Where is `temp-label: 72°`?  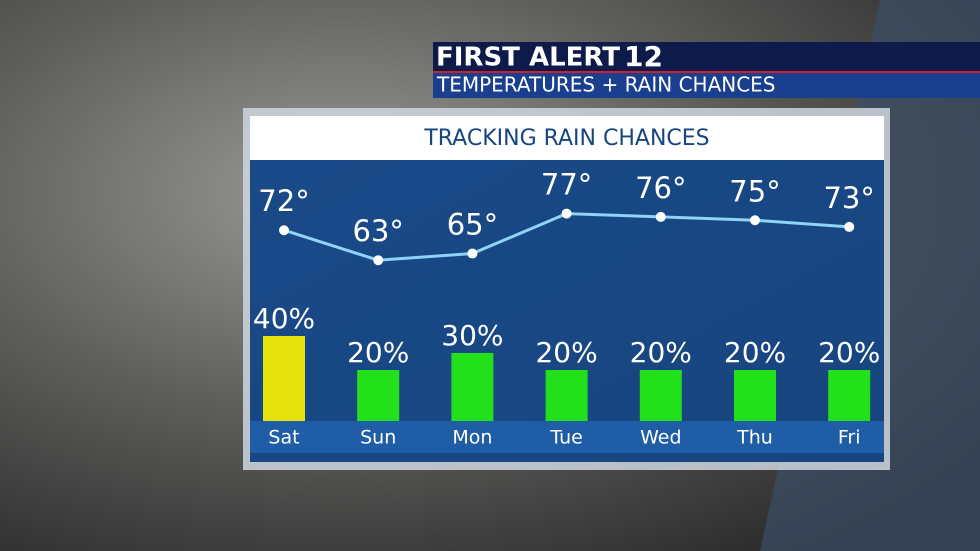 temp-label: 72° is located at coordinates (283, 201).